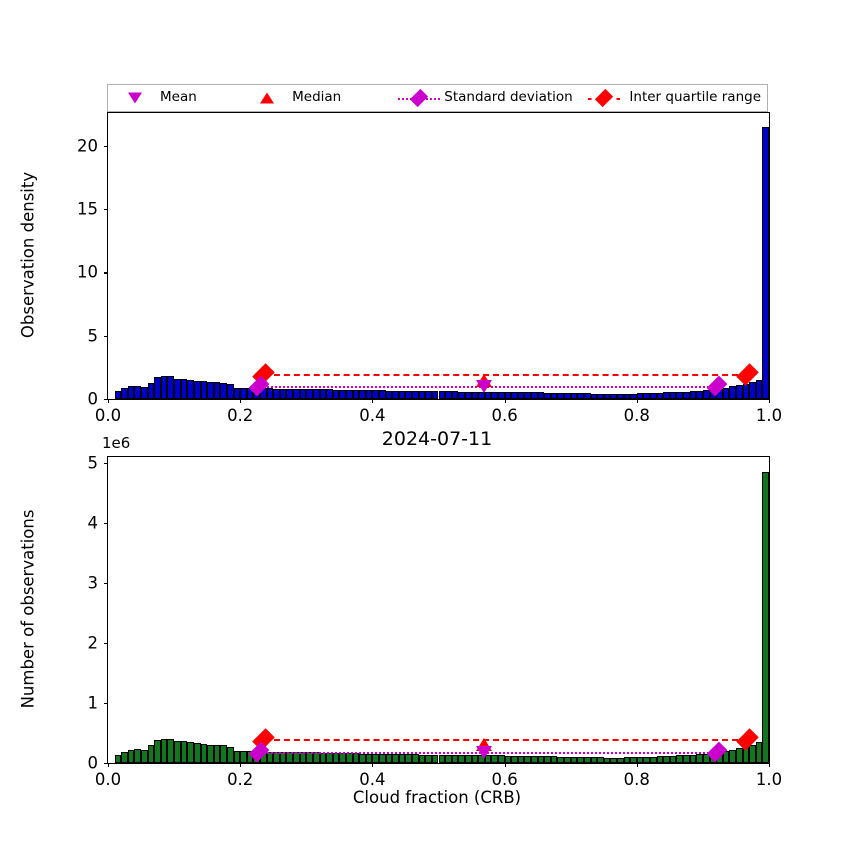 This screenshot has width=850, height=850. Describe the element at coordinates (180, 98) in the screenshot. I see `legend-entry-mean: Mean` at that location.